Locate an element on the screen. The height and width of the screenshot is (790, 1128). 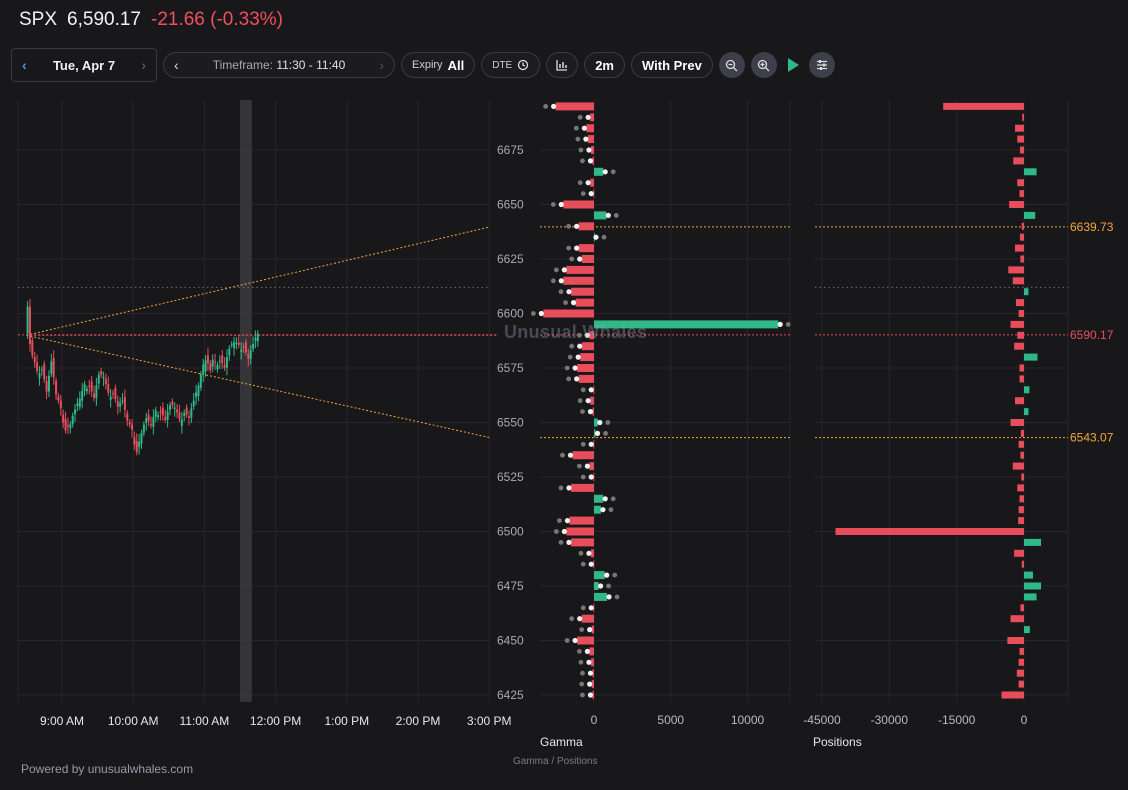
zoom-out-icon is located at coordinates (732, 65).